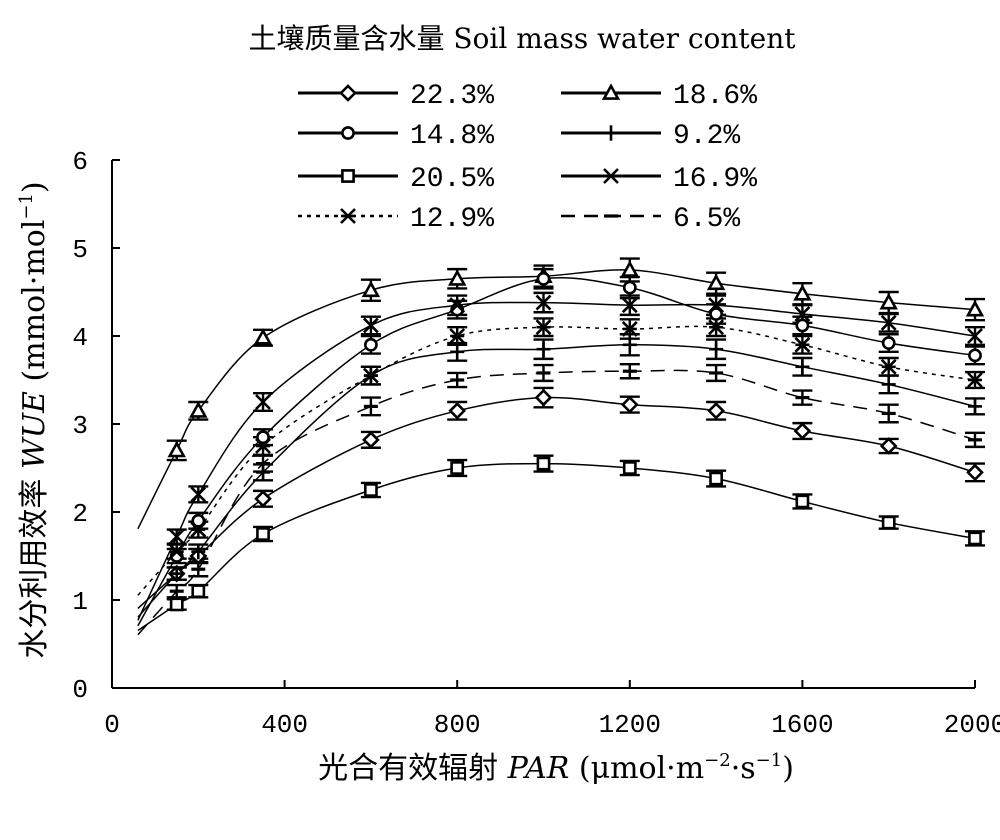 Image resolution: width=1000 pixels, height=840 pixels. I want to click on legend-item-9.2%: 9.2%, so click(650, 136).